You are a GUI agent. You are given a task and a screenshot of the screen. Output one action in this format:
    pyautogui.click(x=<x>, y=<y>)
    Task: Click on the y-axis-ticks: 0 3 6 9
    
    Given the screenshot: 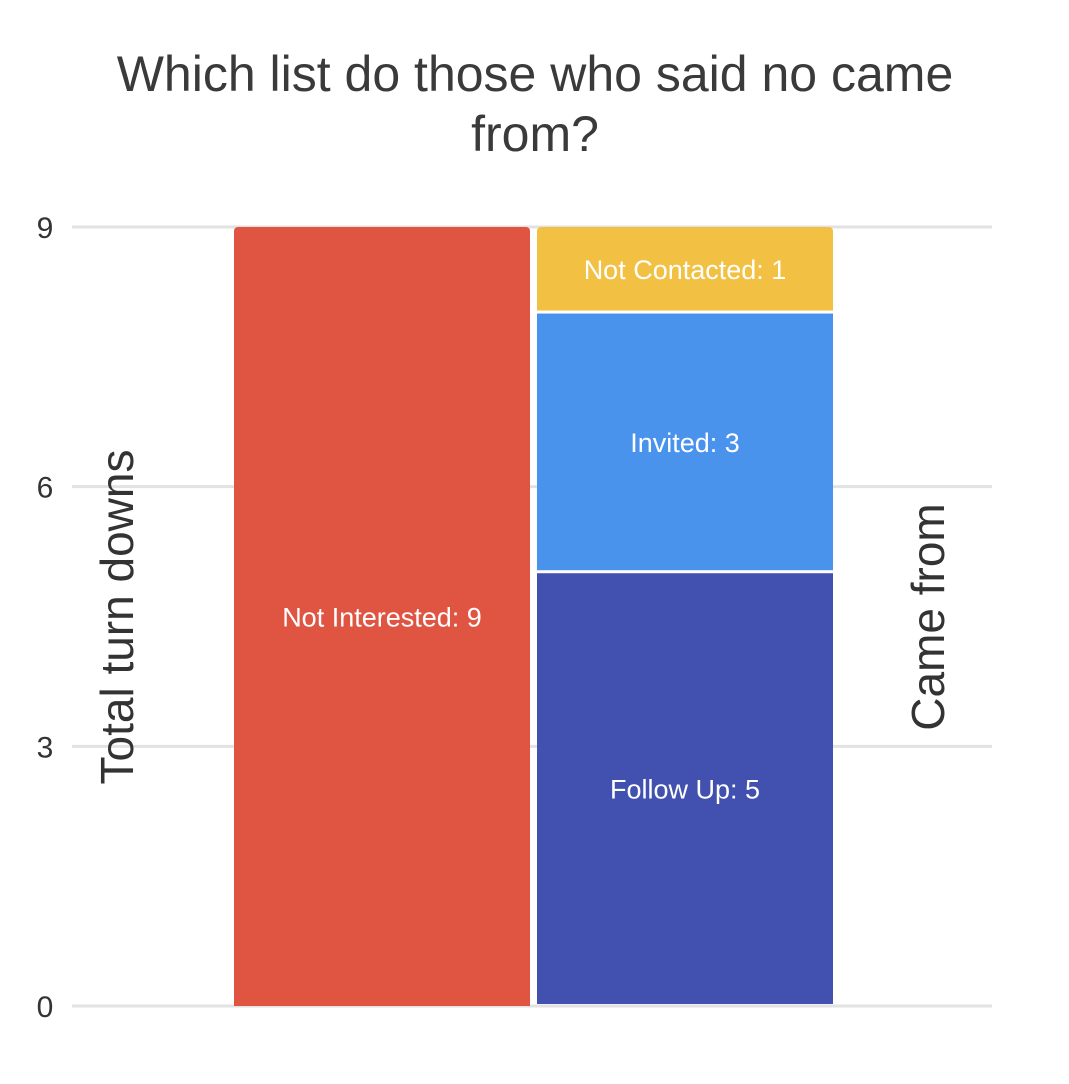 What is the action you would take?
    pyautogui.click(x=45, y=618)
    